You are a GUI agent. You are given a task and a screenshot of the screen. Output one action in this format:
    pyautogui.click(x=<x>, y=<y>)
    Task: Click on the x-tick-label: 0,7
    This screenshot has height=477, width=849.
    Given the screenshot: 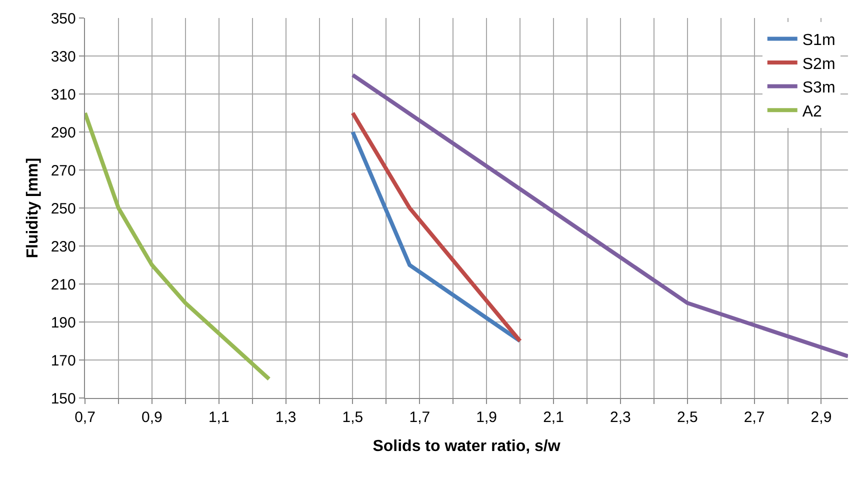 What is the action you would take?
    pyautogui.click(x=85, y=417)
    